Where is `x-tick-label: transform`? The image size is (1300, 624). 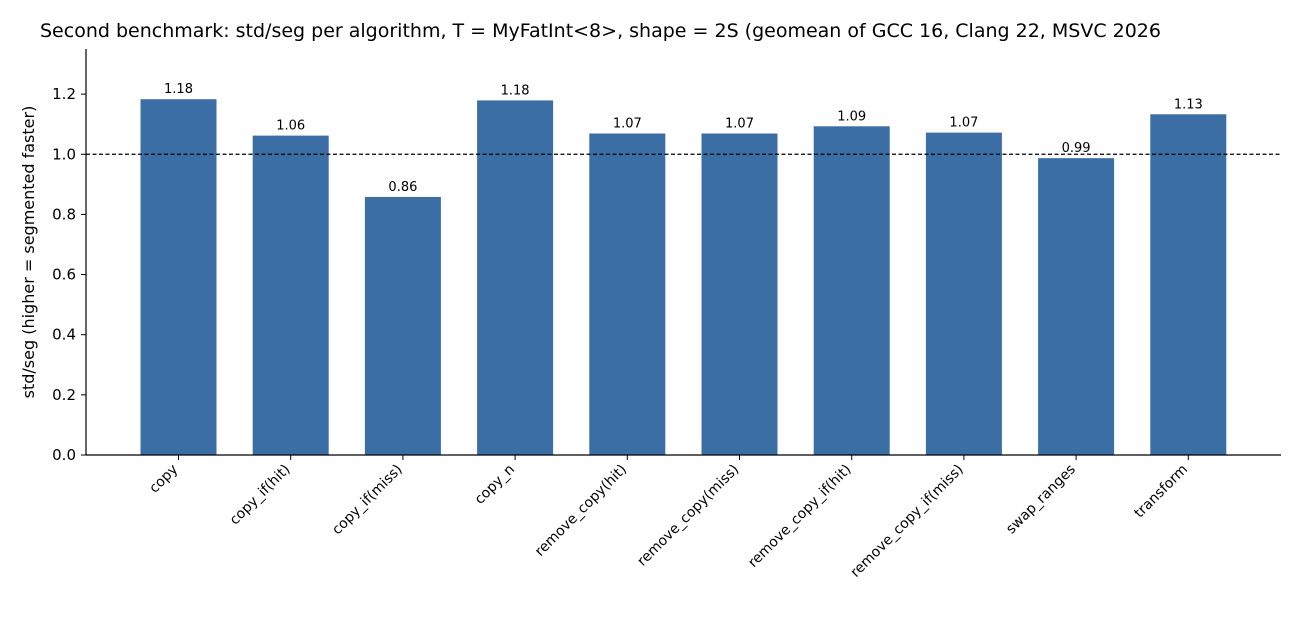
x-tick-label: transform is located at coordinates (1161, 492).